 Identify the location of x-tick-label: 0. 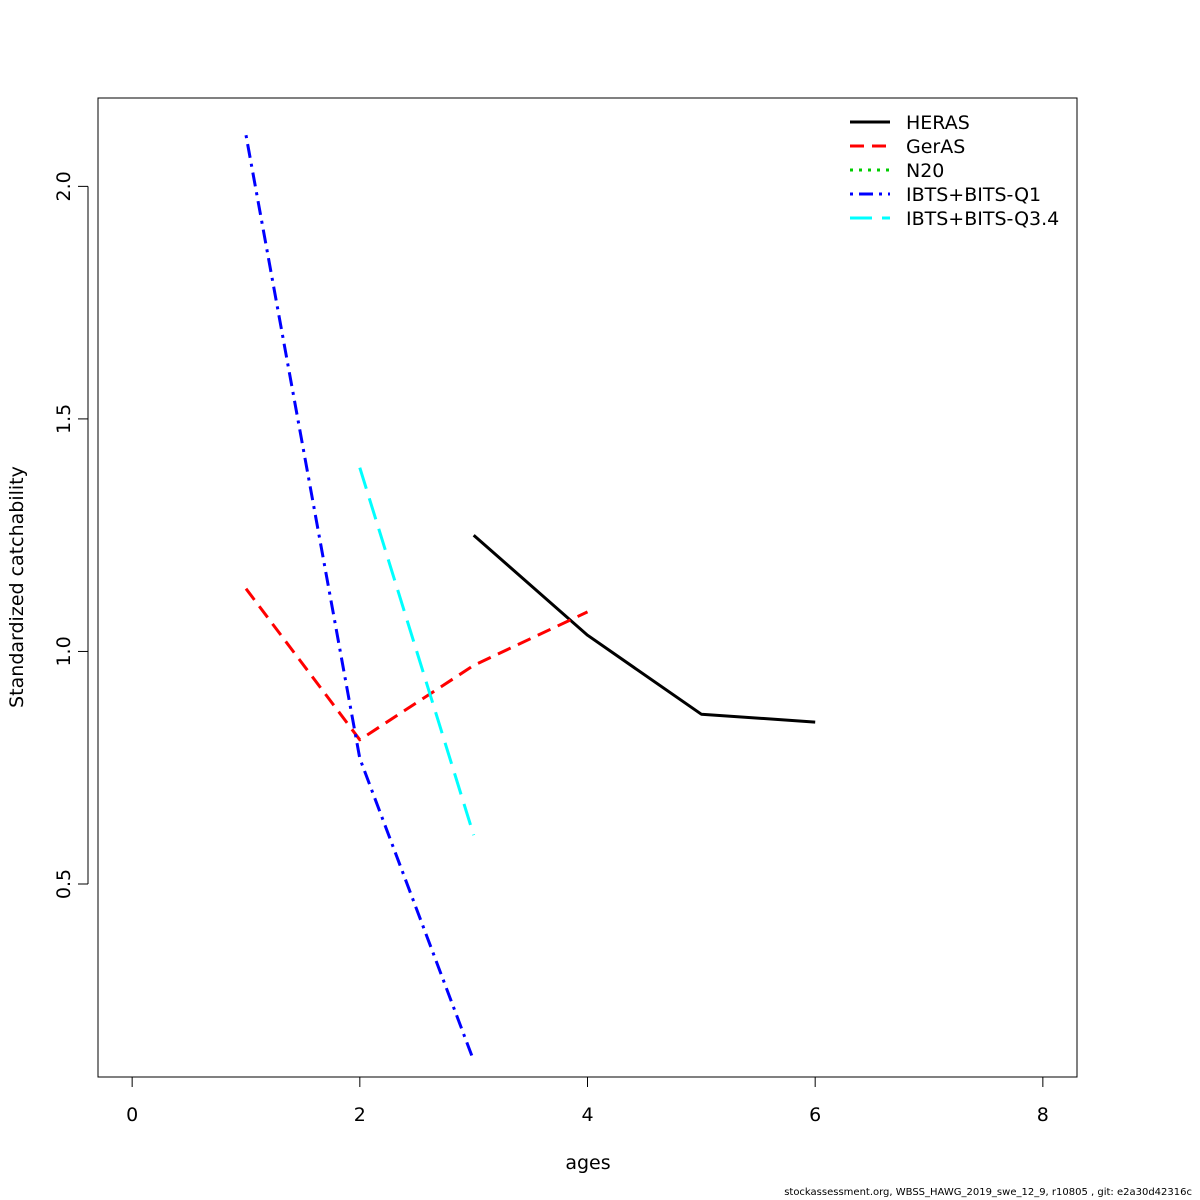
(132, 1115).